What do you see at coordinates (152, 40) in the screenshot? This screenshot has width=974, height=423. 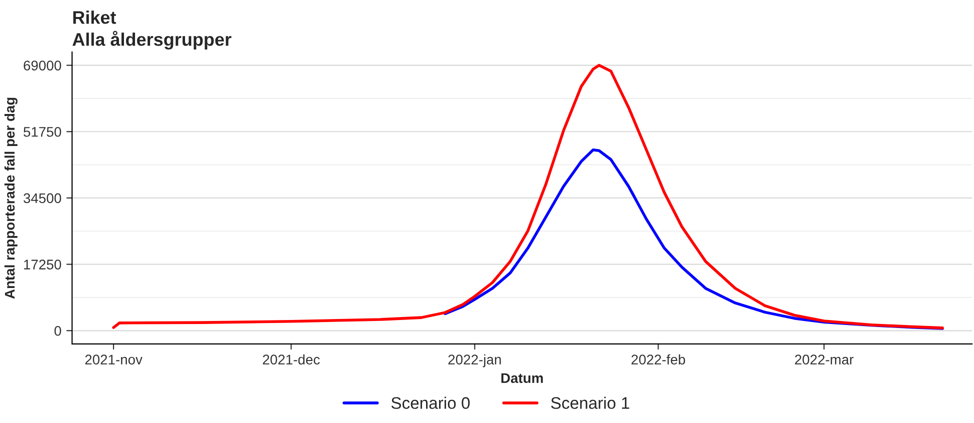 I see `chart-subtitle: Alla åldersgrupper` at bounding box center [152, 40].